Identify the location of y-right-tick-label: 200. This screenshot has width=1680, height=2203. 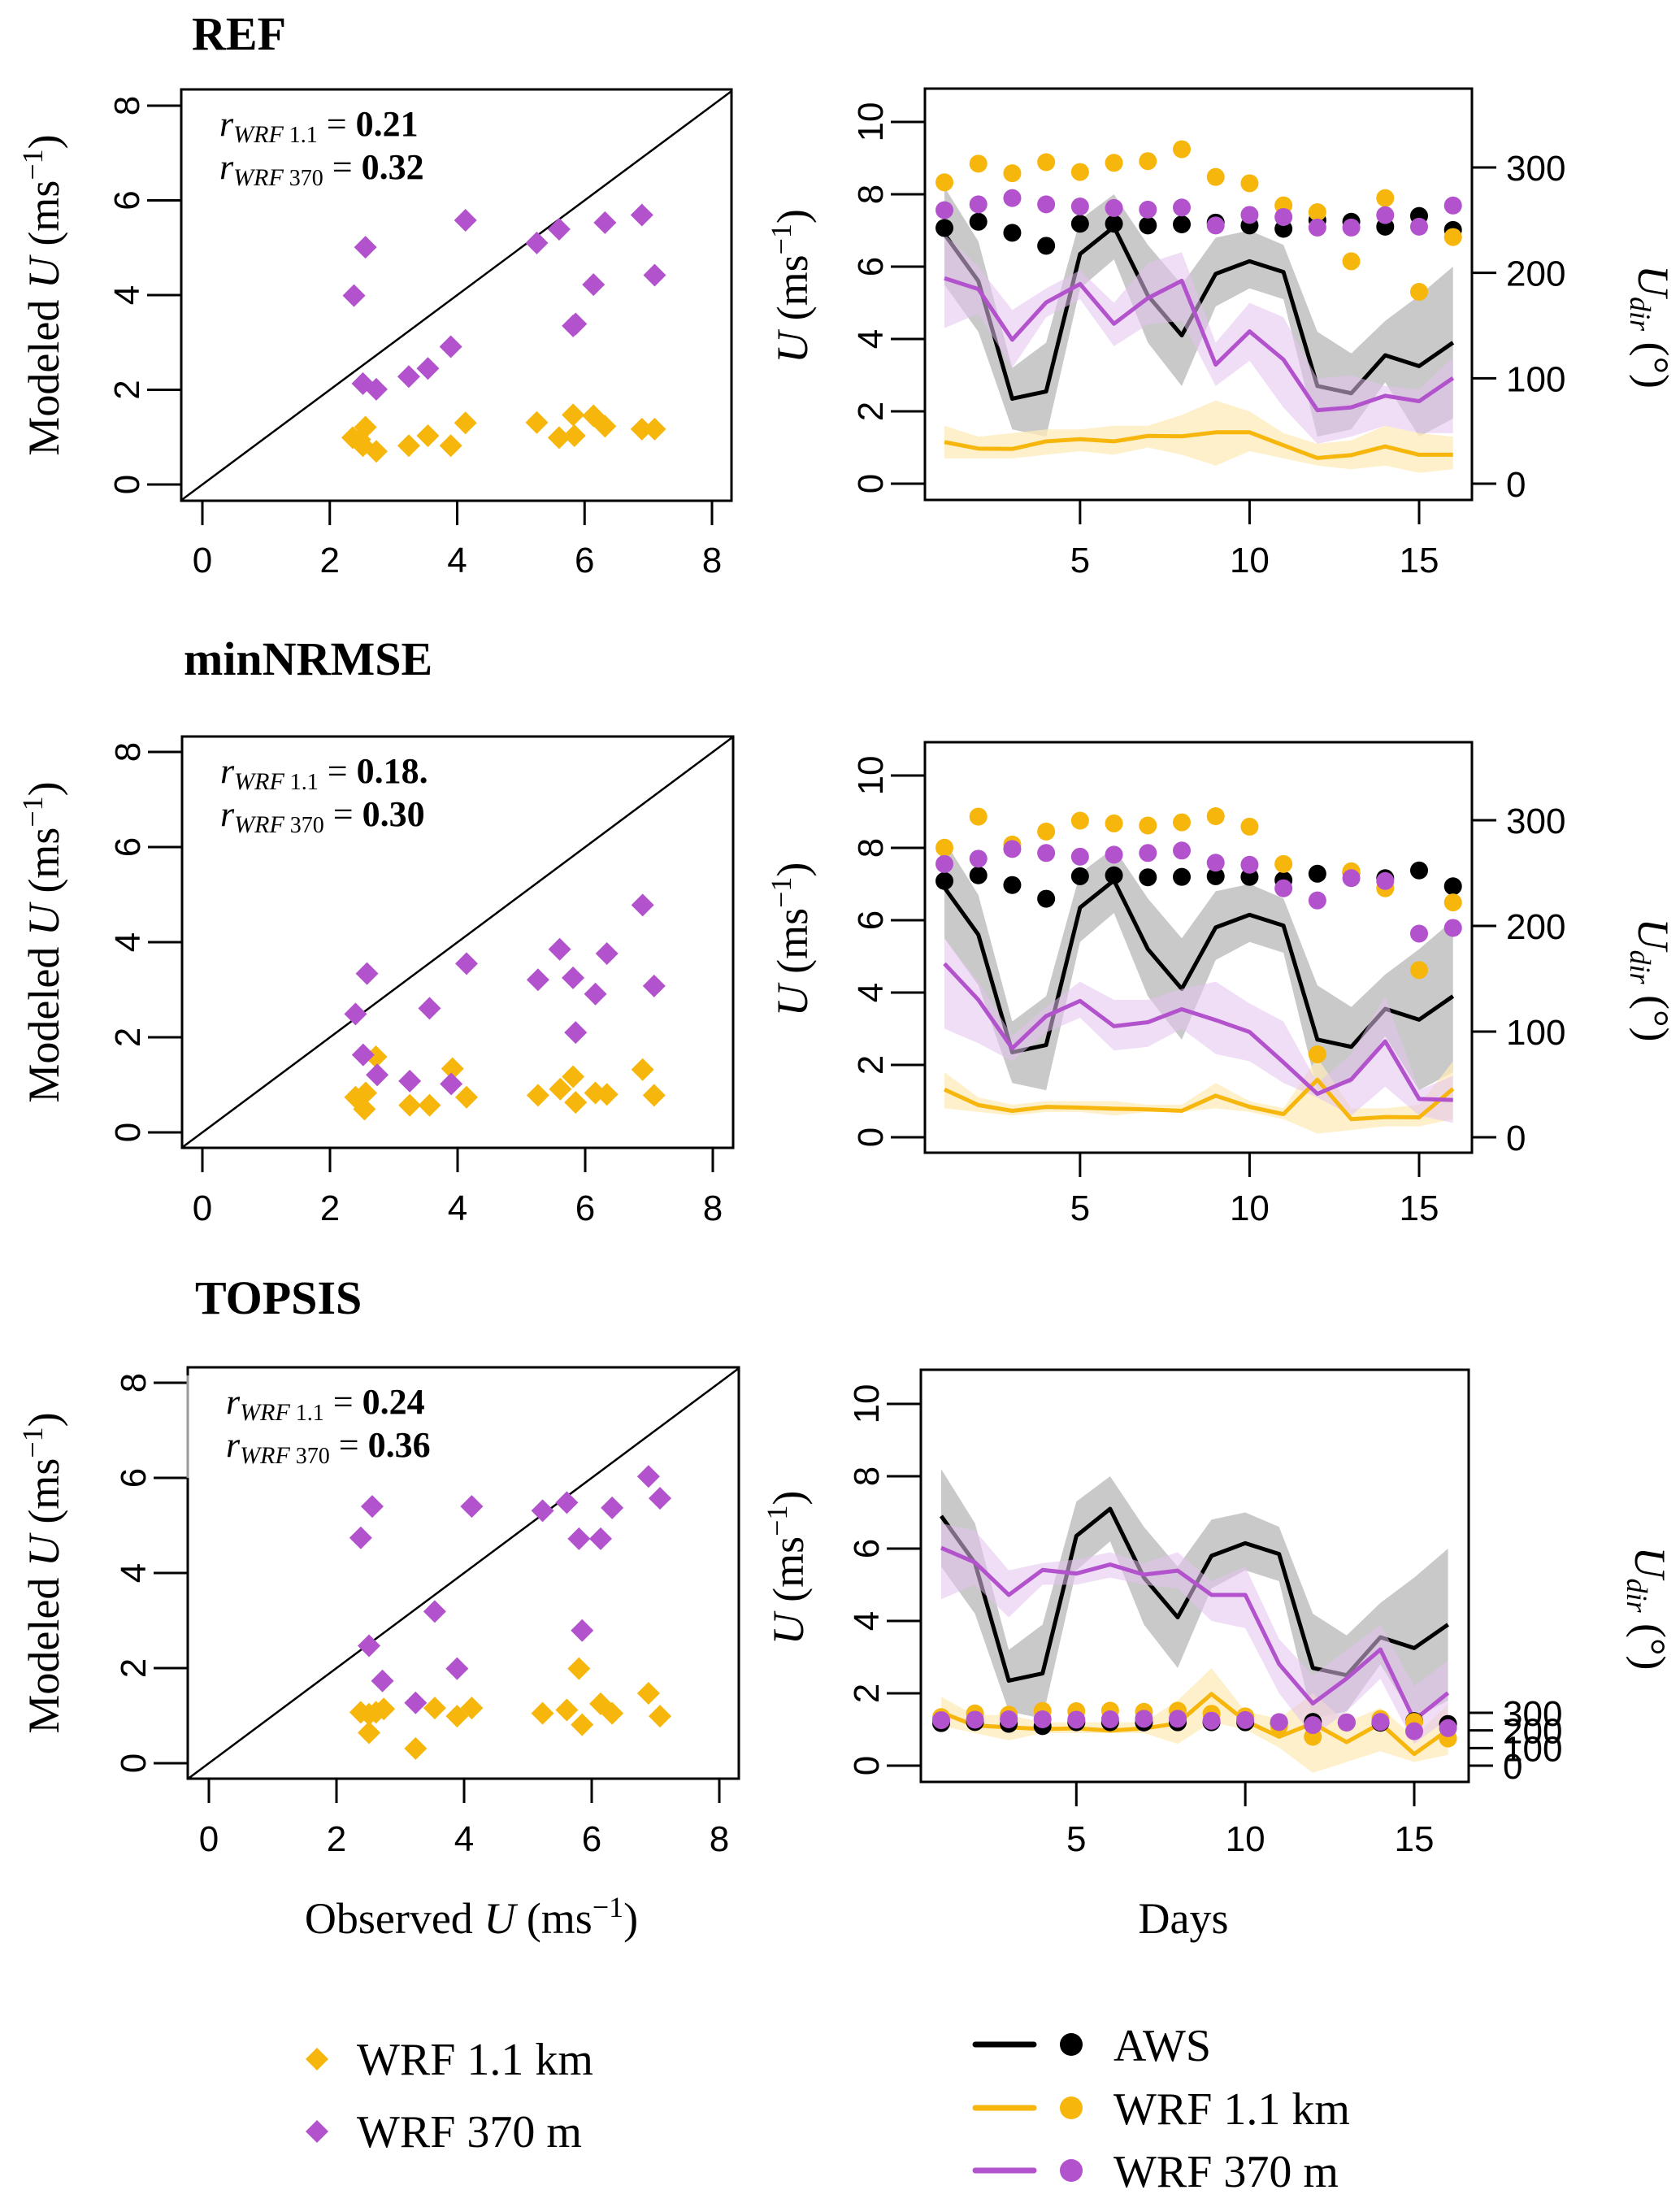
(1535, 274).